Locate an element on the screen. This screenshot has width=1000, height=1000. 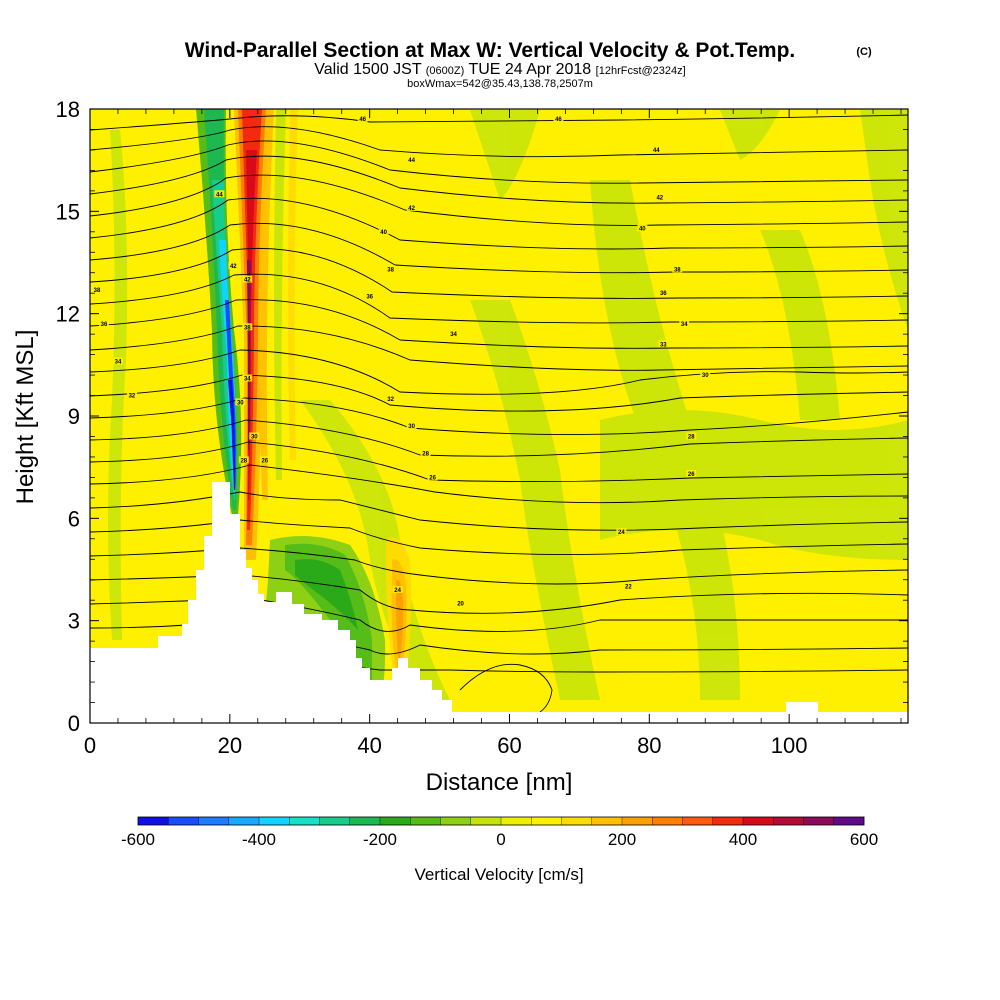
y-tick-label: 12 is located at coordinates (68, 314).